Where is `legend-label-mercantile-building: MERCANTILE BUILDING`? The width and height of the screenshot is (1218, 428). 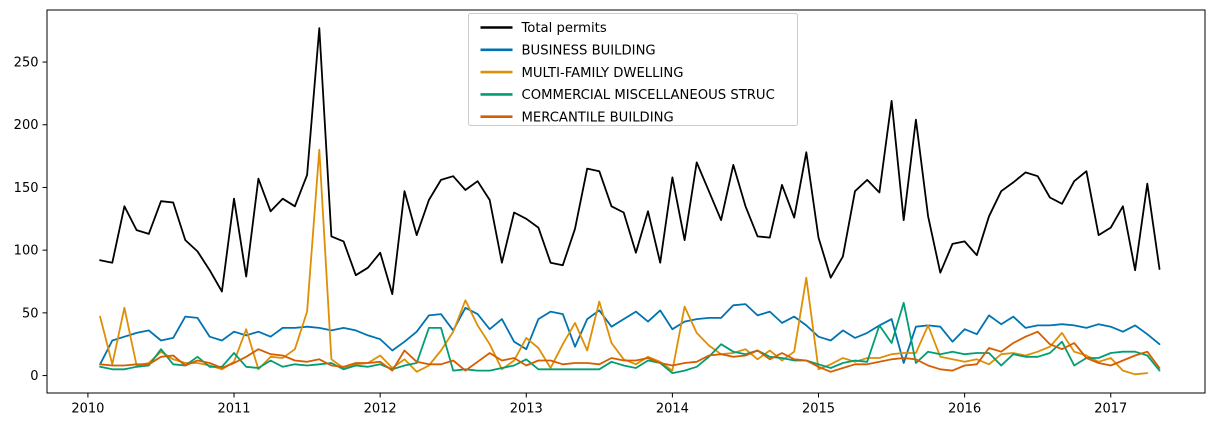 legend-label-mercantile-building: MERCANTILE BUILDING is located at coordinates (598, 117).